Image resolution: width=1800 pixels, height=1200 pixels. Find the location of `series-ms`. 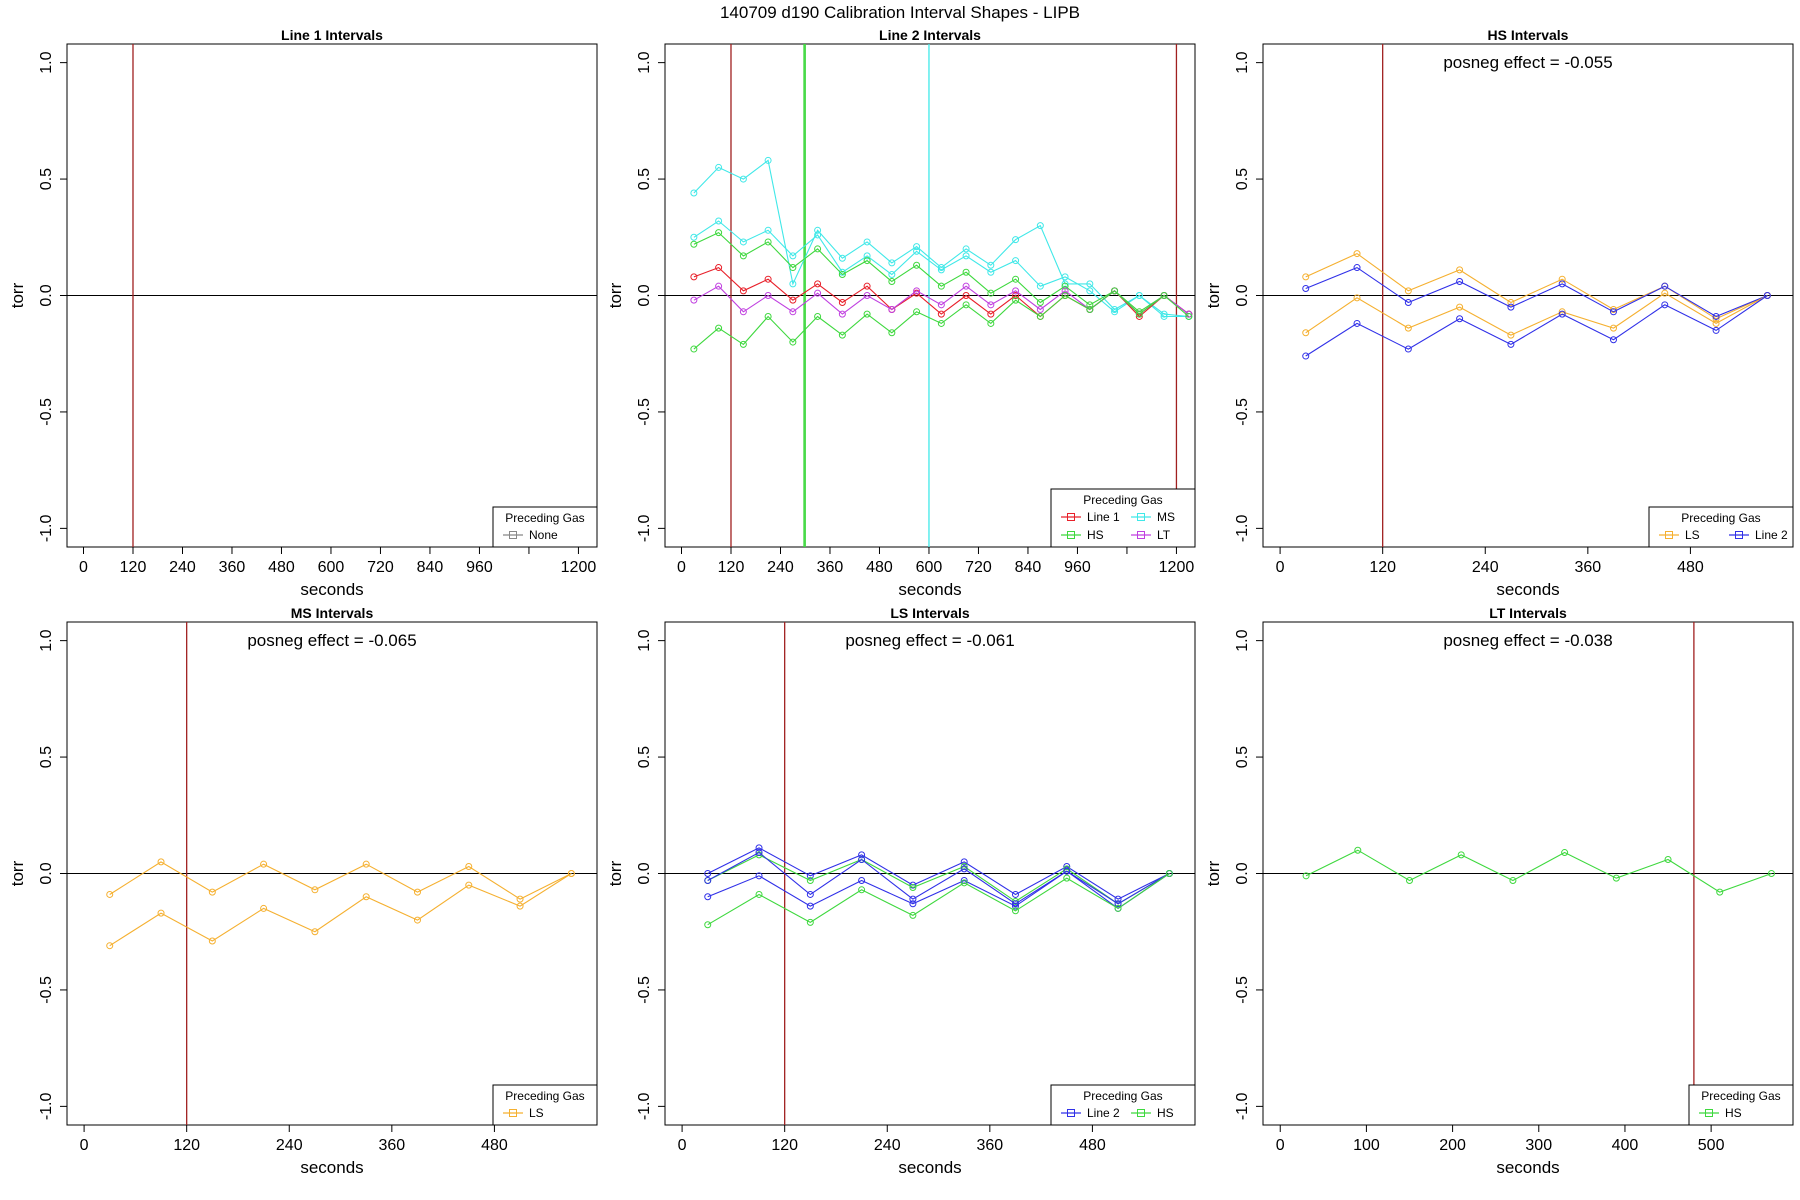

series-ms is located at coordinates (941, 268).